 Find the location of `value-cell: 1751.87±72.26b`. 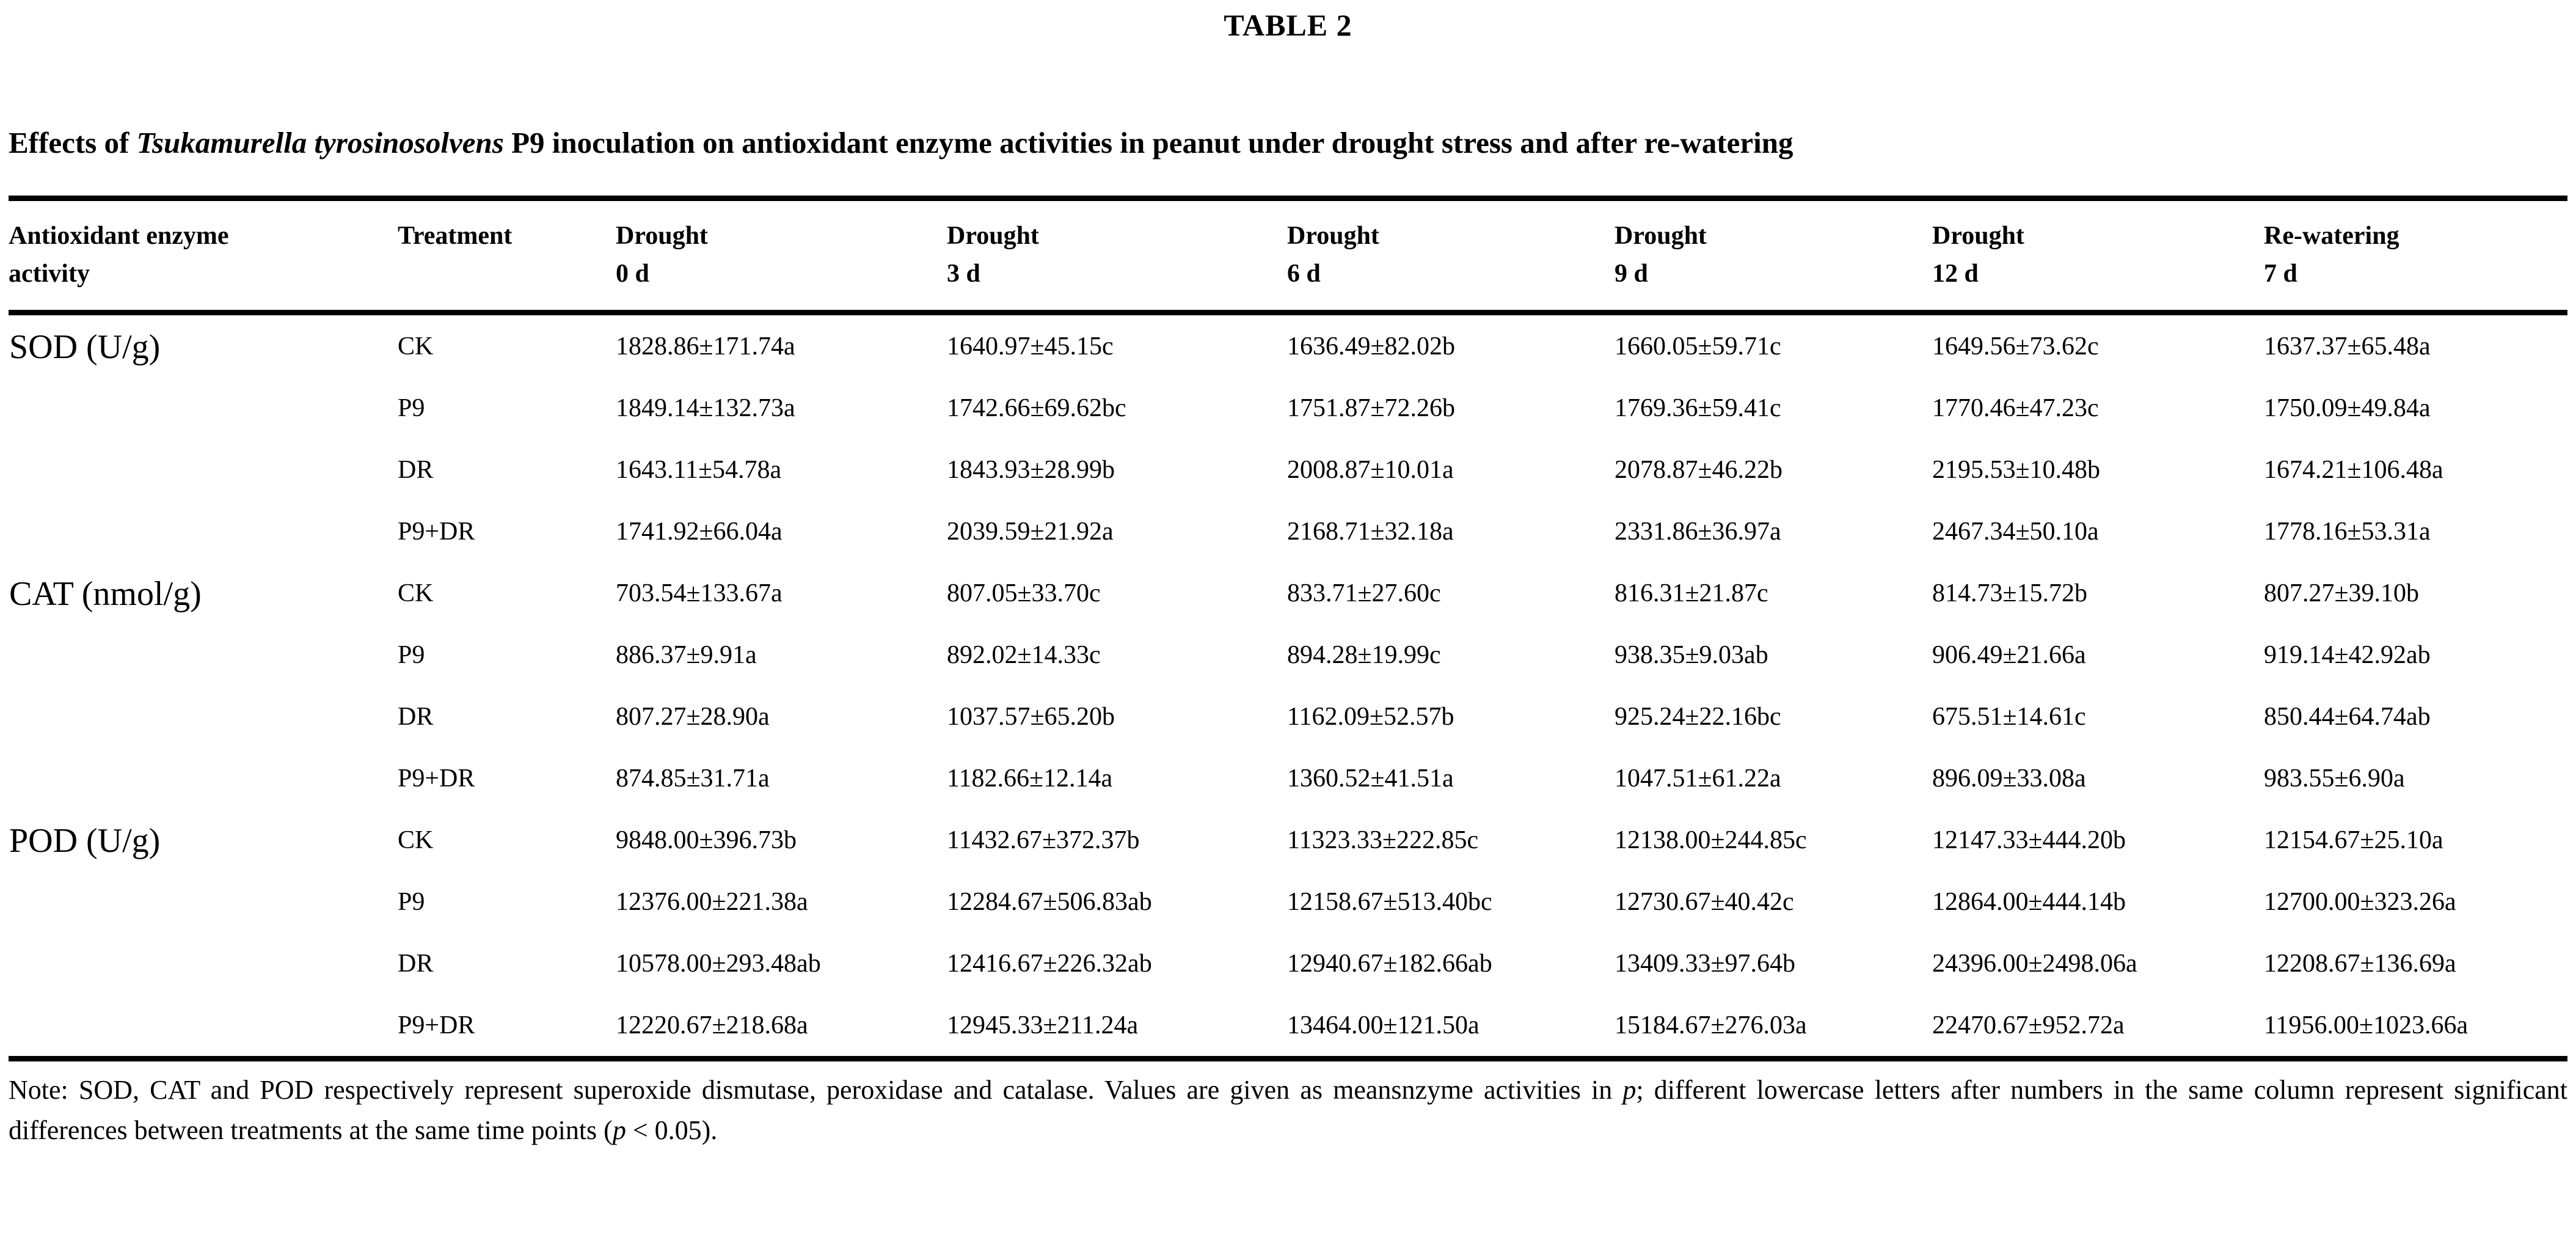

value-cell: 1751.87±72.26b is located at coordinates (1371, 408).